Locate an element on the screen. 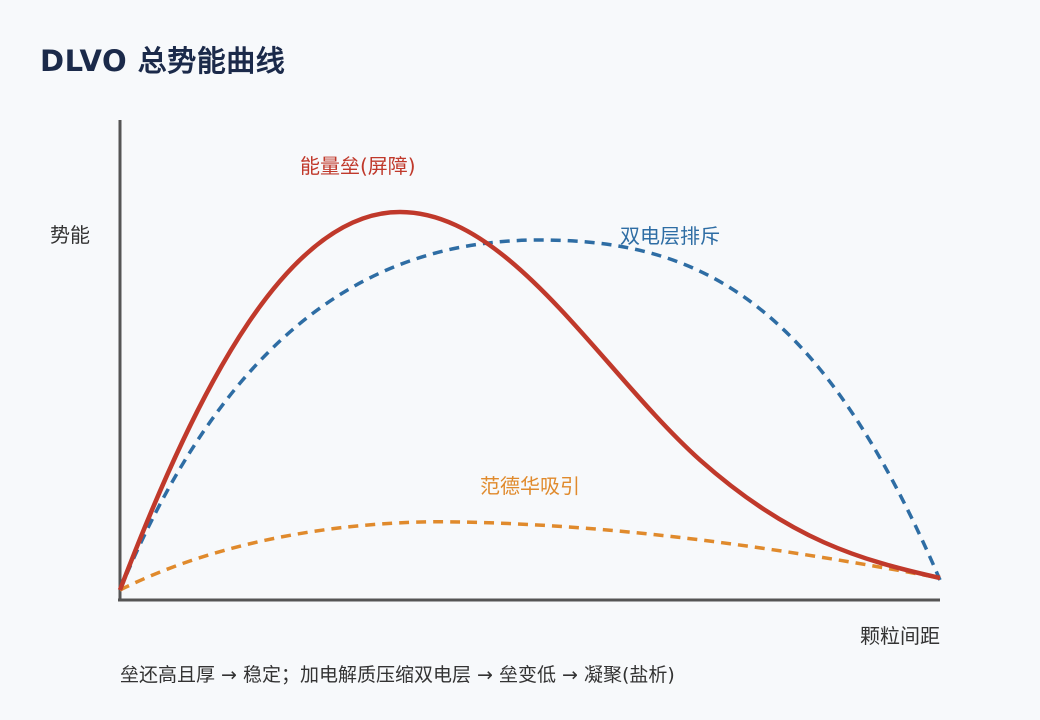 The image size is (1040, 720). page-title: DLVO 总势能曲线 is located at coordinates (163, 61).